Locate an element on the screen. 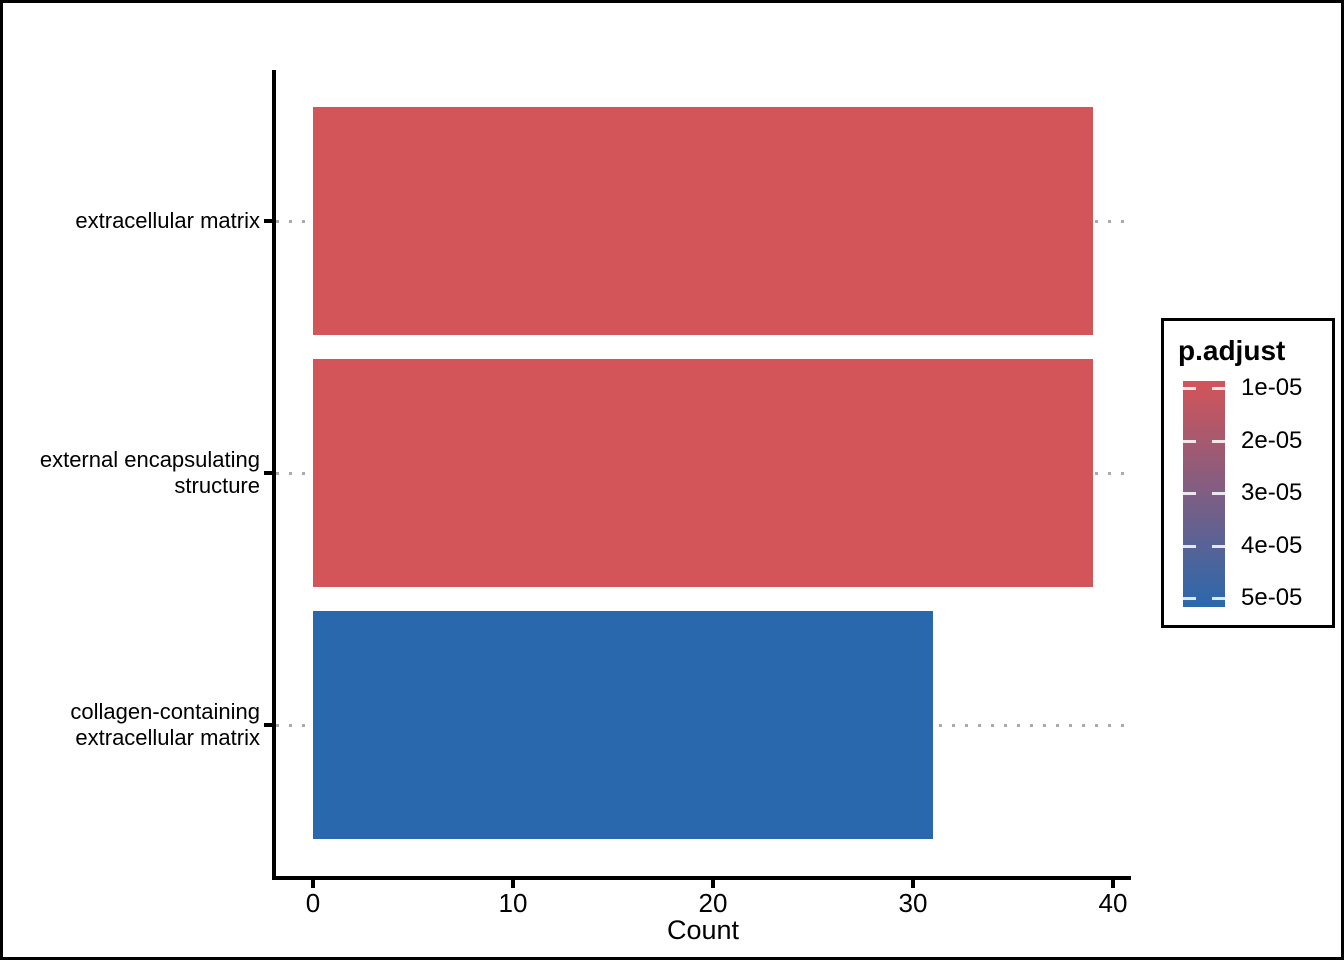 The image size is (1344, 960). y-axis-label-line: collagen-containing is located at coordinates (165, 711).